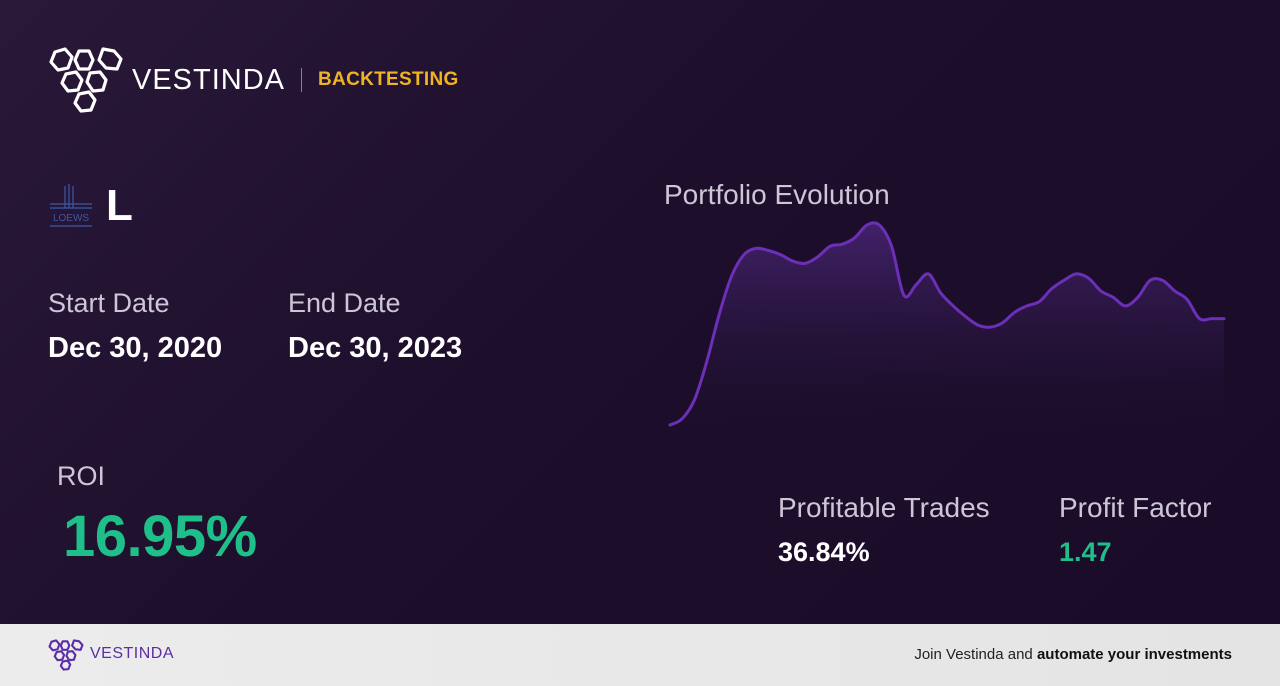  I want to click on chart-area, so click(947, 331).